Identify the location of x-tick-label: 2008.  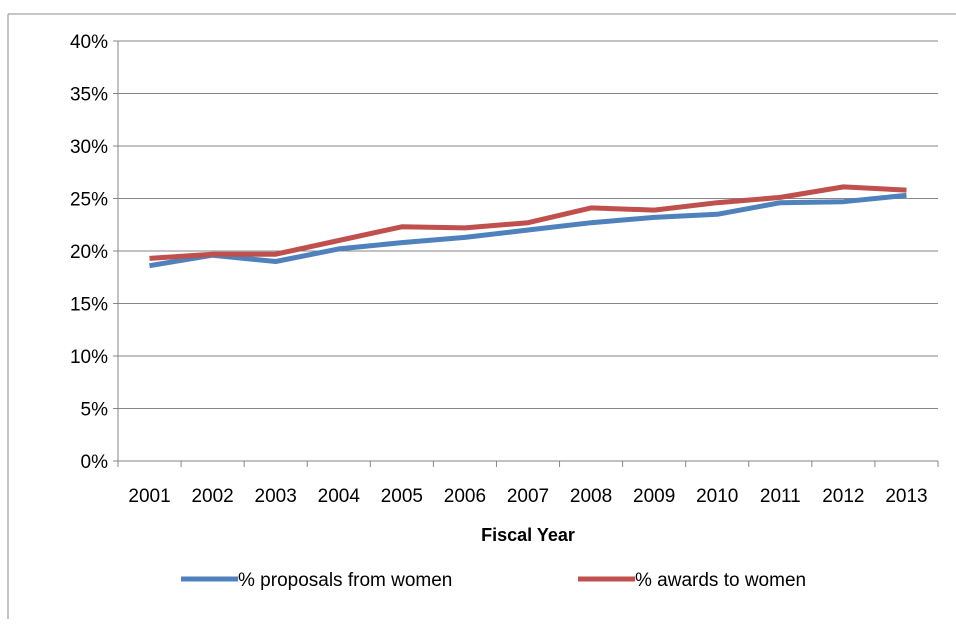
(591, 496).